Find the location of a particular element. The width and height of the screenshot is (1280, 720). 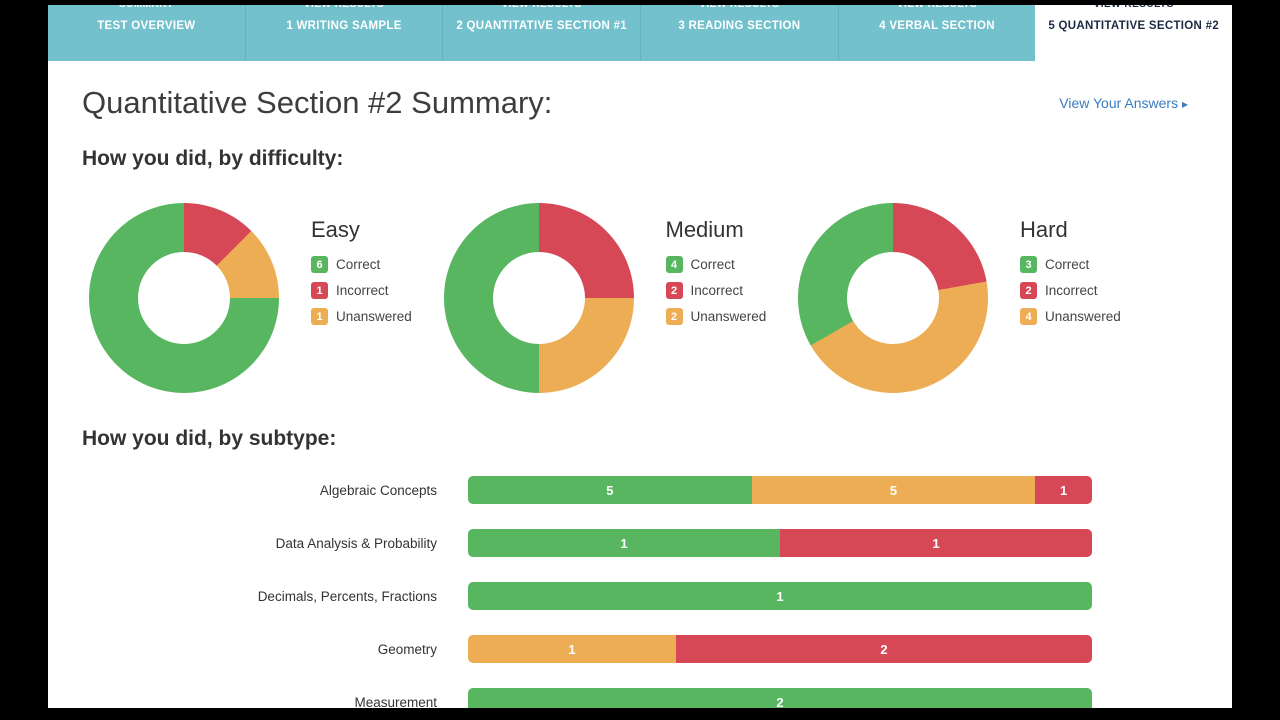

legend-title: Hard is located at coordinates (1044, 229).